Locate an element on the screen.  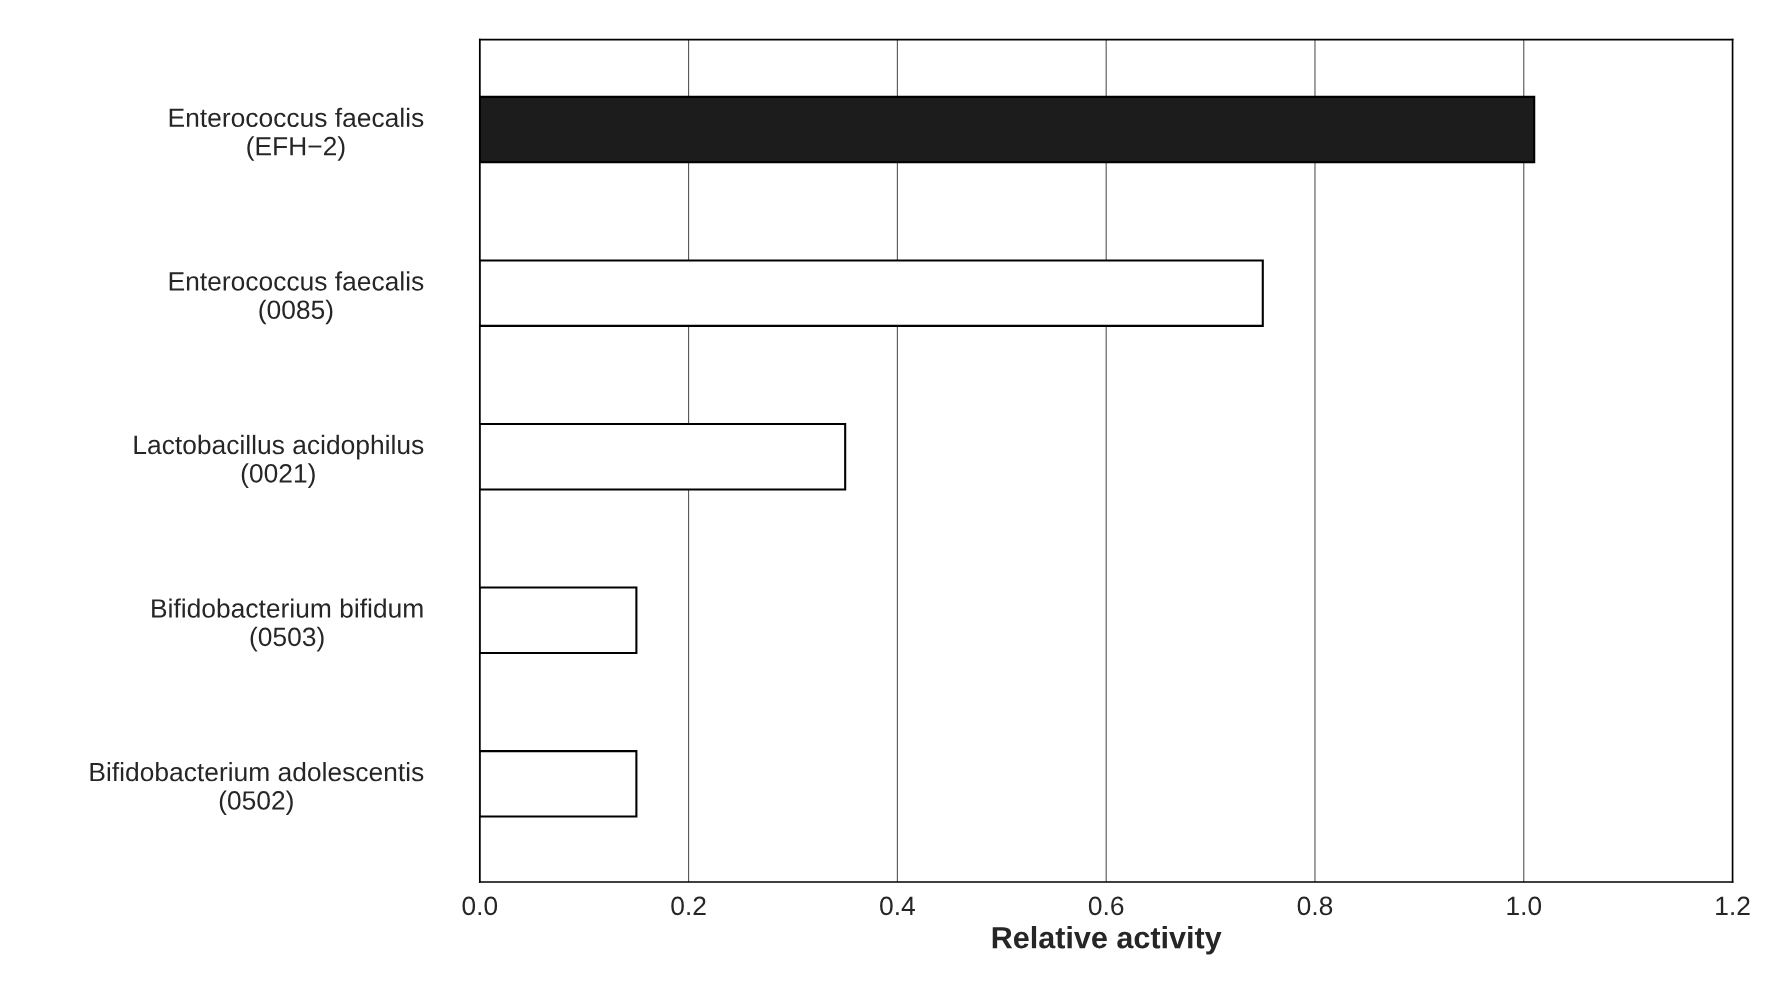
x-tick-label: 0.0 is located at coordinates (480, 906).